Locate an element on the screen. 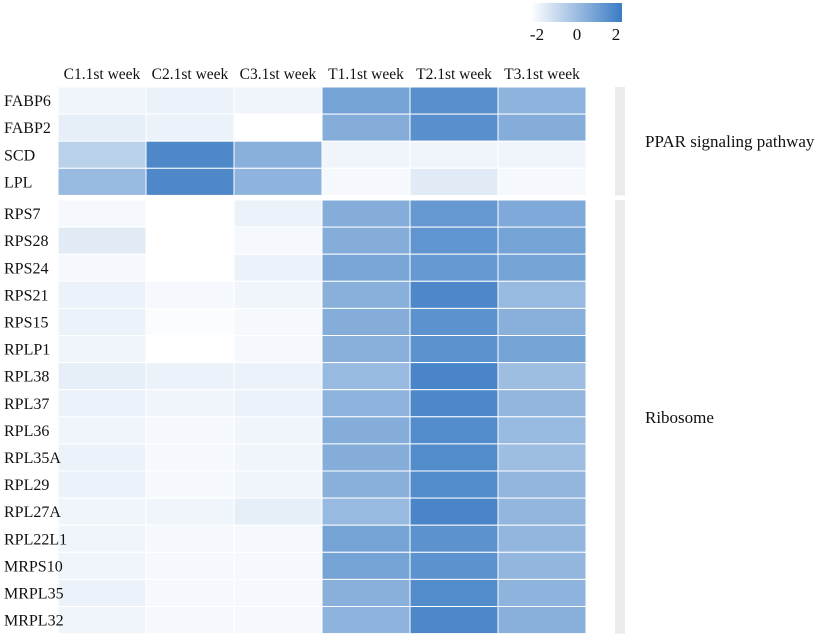  row-label: RPS7 is located at coordinates (22, 214).